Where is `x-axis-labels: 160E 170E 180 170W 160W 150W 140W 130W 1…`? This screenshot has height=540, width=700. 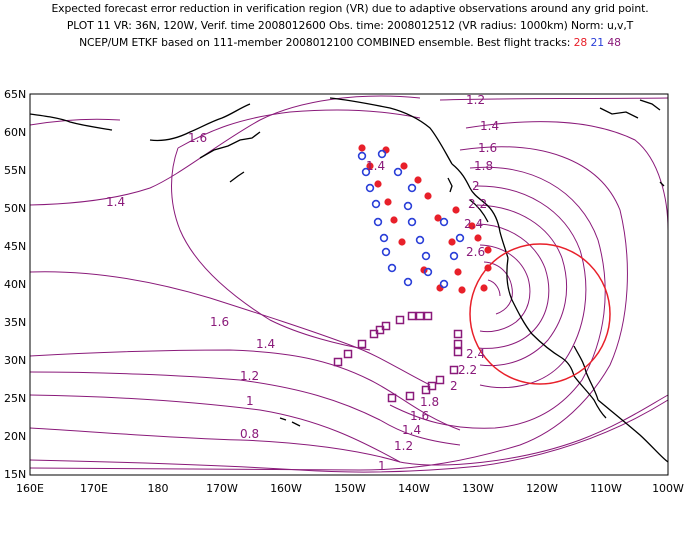 x-axis-labels: 160E 170E 180 170W 160W 150W 140W 130W 1… is located at coordinates (350, 488).